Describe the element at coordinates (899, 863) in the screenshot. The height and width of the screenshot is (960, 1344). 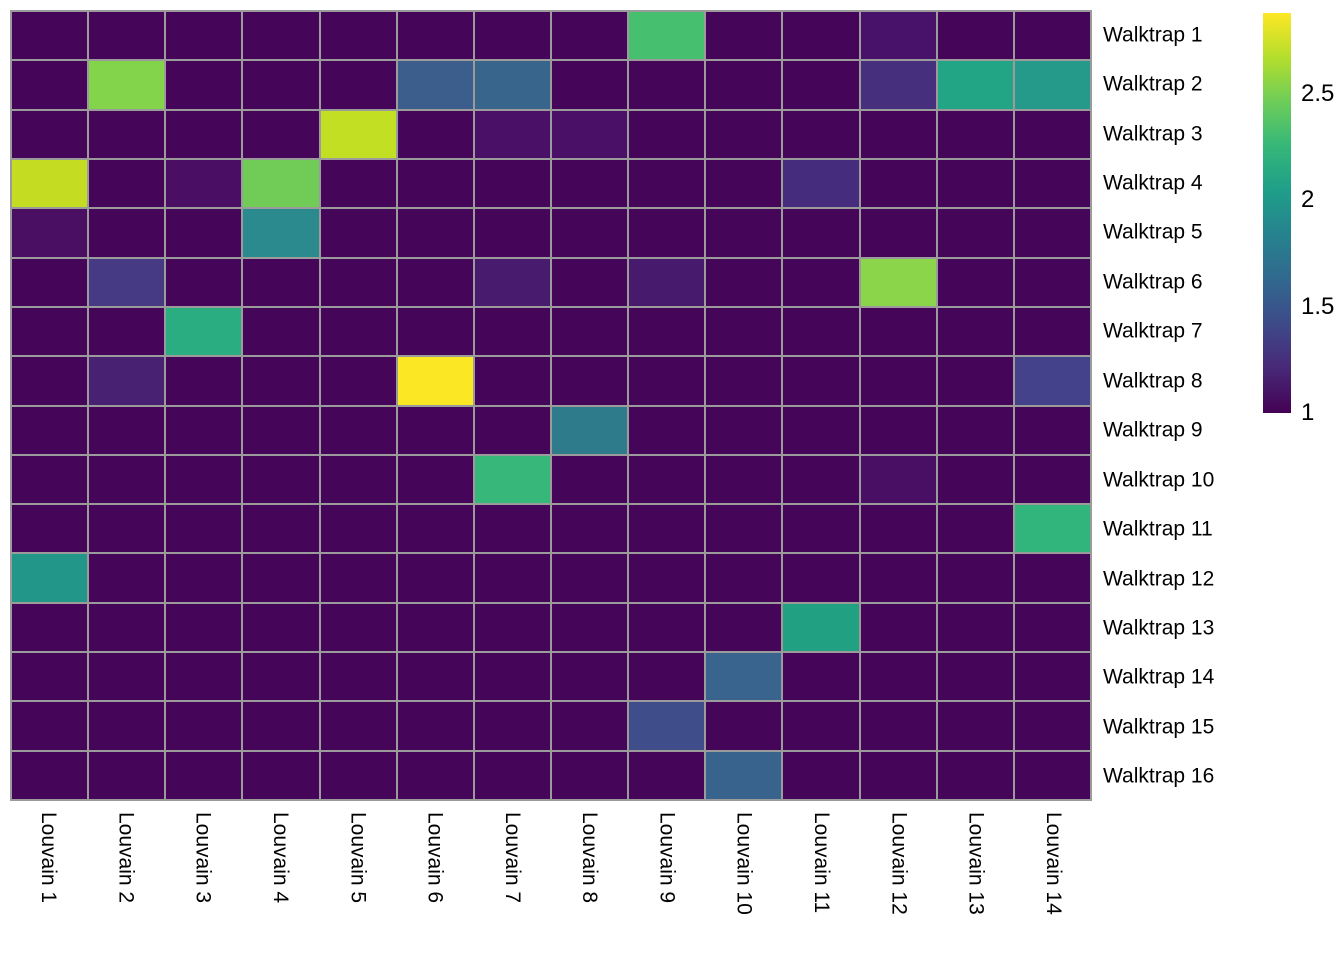
I see `x-axis-label: Louvain 12` at that location.